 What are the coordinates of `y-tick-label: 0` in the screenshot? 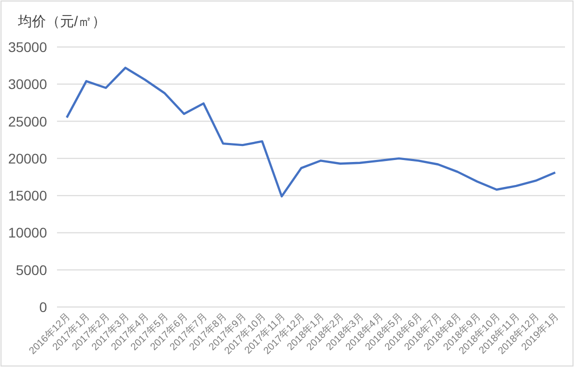 It's located at (43, 307).